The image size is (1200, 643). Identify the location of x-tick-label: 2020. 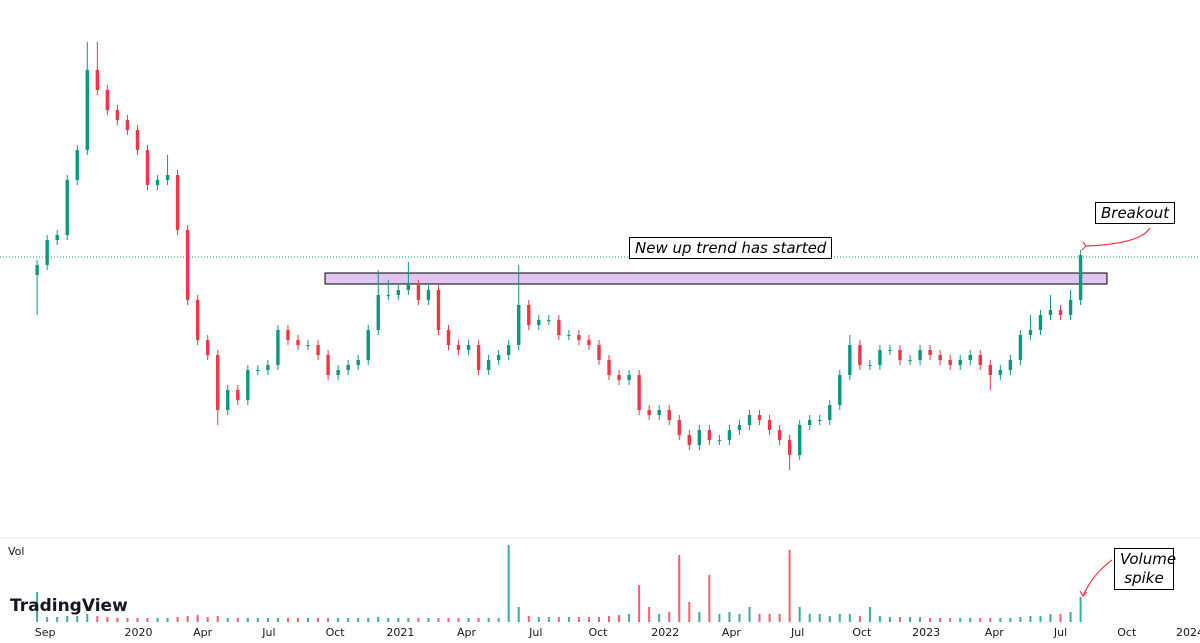
(138, 632).